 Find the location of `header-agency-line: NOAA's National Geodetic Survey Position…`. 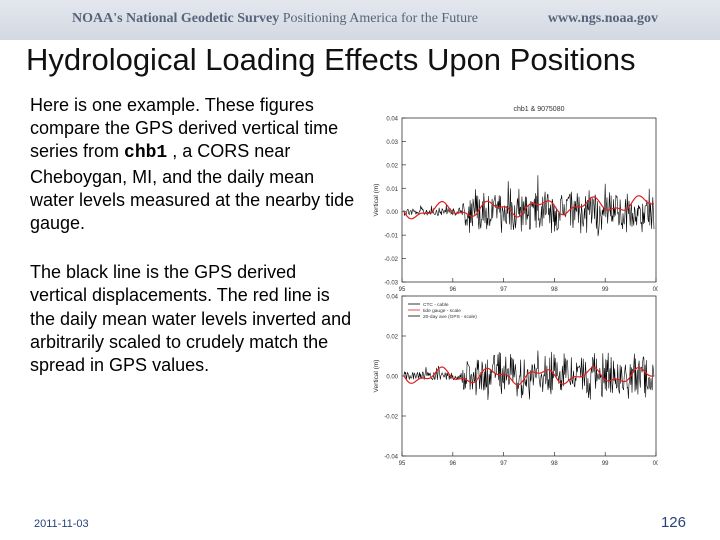

header-agency-line: NOAA's National Geodetic Survey Position… is located at coordinates (275, 19).